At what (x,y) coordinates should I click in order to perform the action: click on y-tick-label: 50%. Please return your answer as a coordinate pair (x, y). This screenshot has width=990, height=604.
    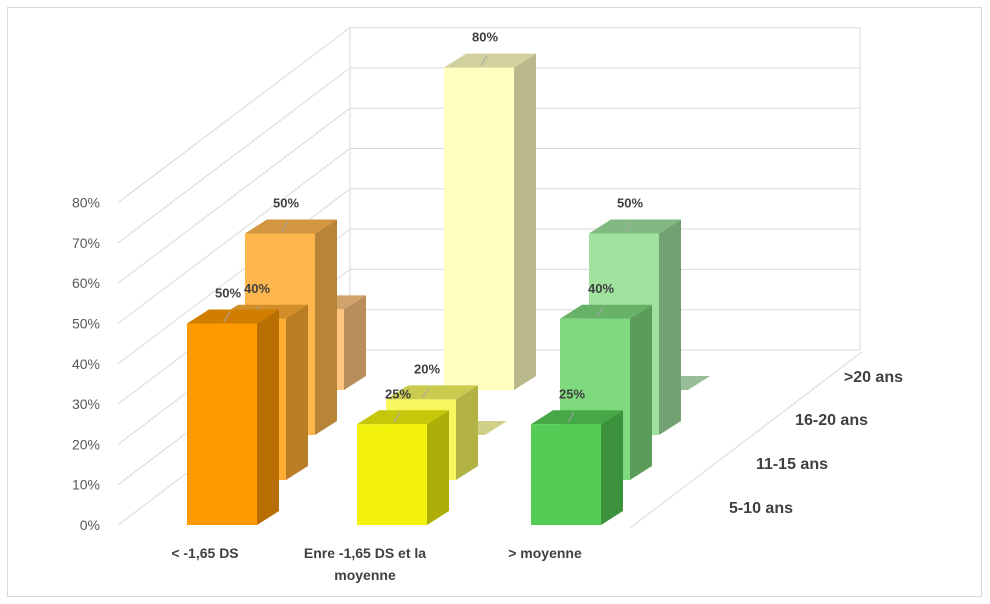
    Looking at the image, I should click on (86, 324).